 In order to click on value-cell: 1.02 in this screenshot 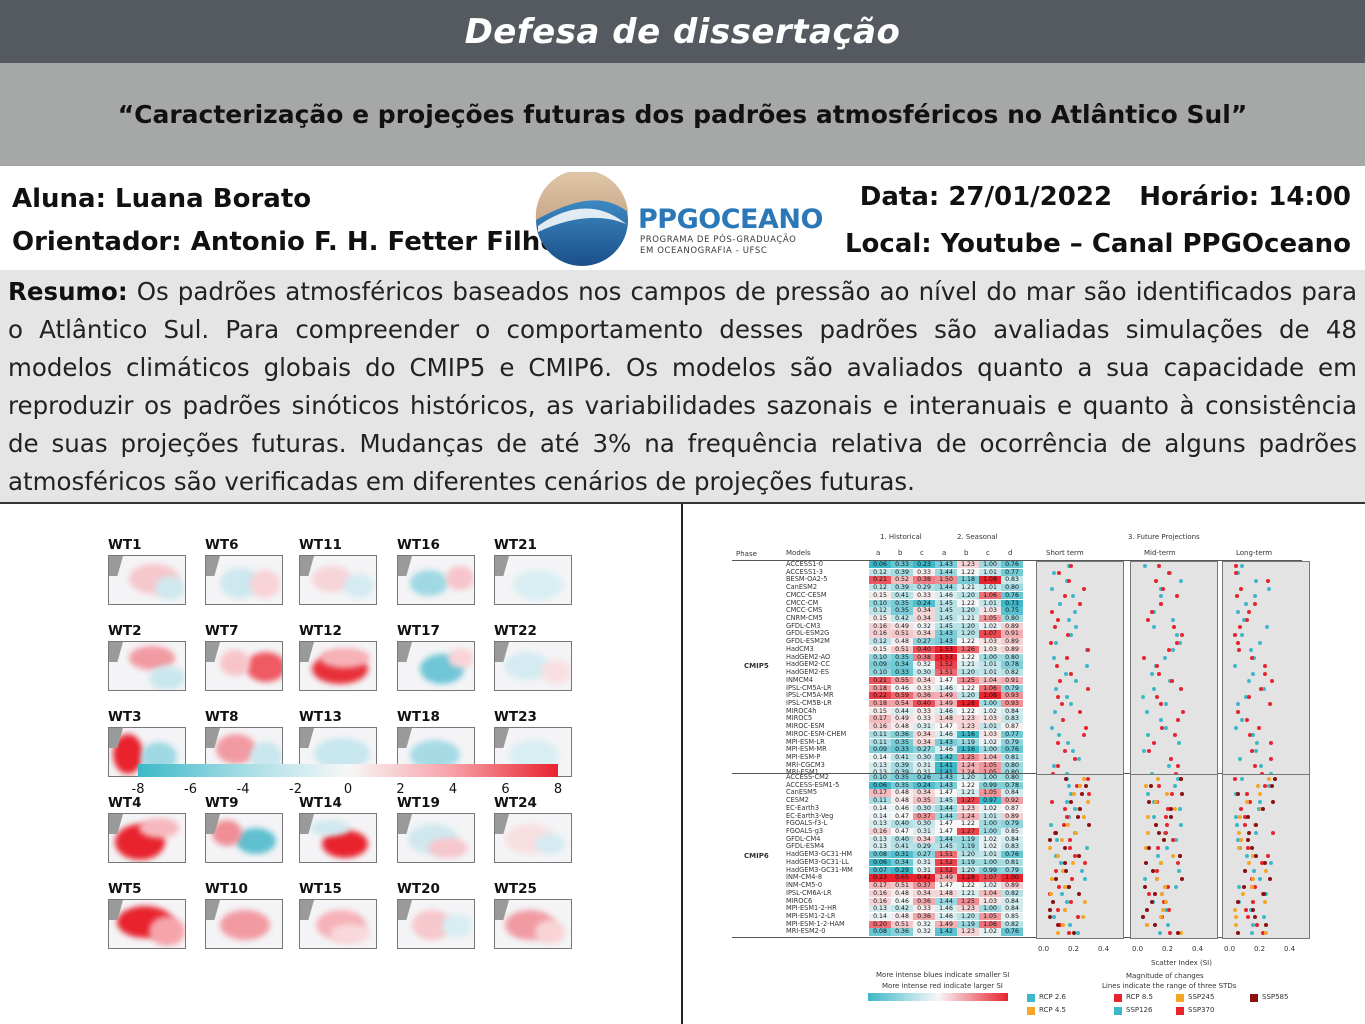, I will do `click(990, 847)`.